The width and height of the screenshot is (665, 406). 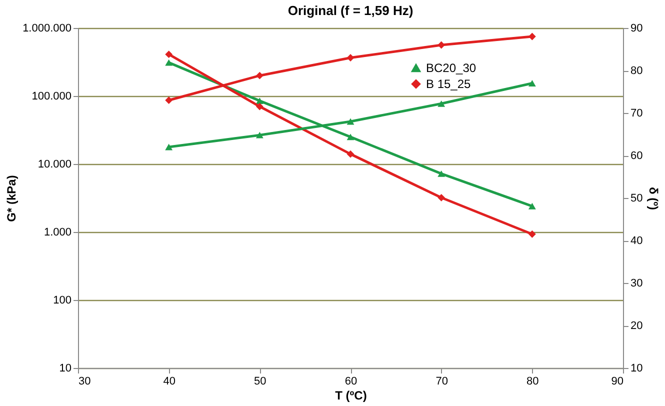 I want to click on chart-title: Original (f = 1,59 Hz), so click(x=351, y=10).